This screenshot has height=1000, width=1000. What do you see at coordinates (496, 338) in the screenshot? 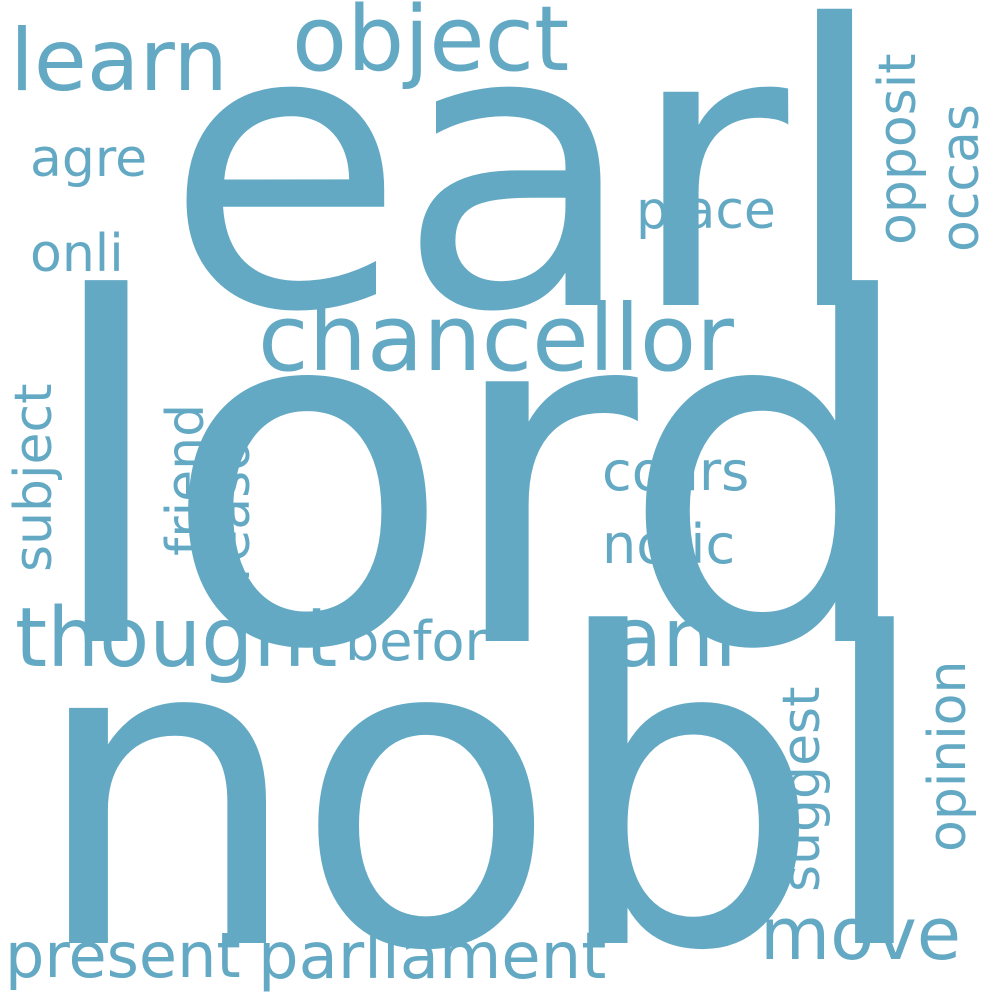
I see `word-chancellor: chancellor` at bounding box center [496, 338].